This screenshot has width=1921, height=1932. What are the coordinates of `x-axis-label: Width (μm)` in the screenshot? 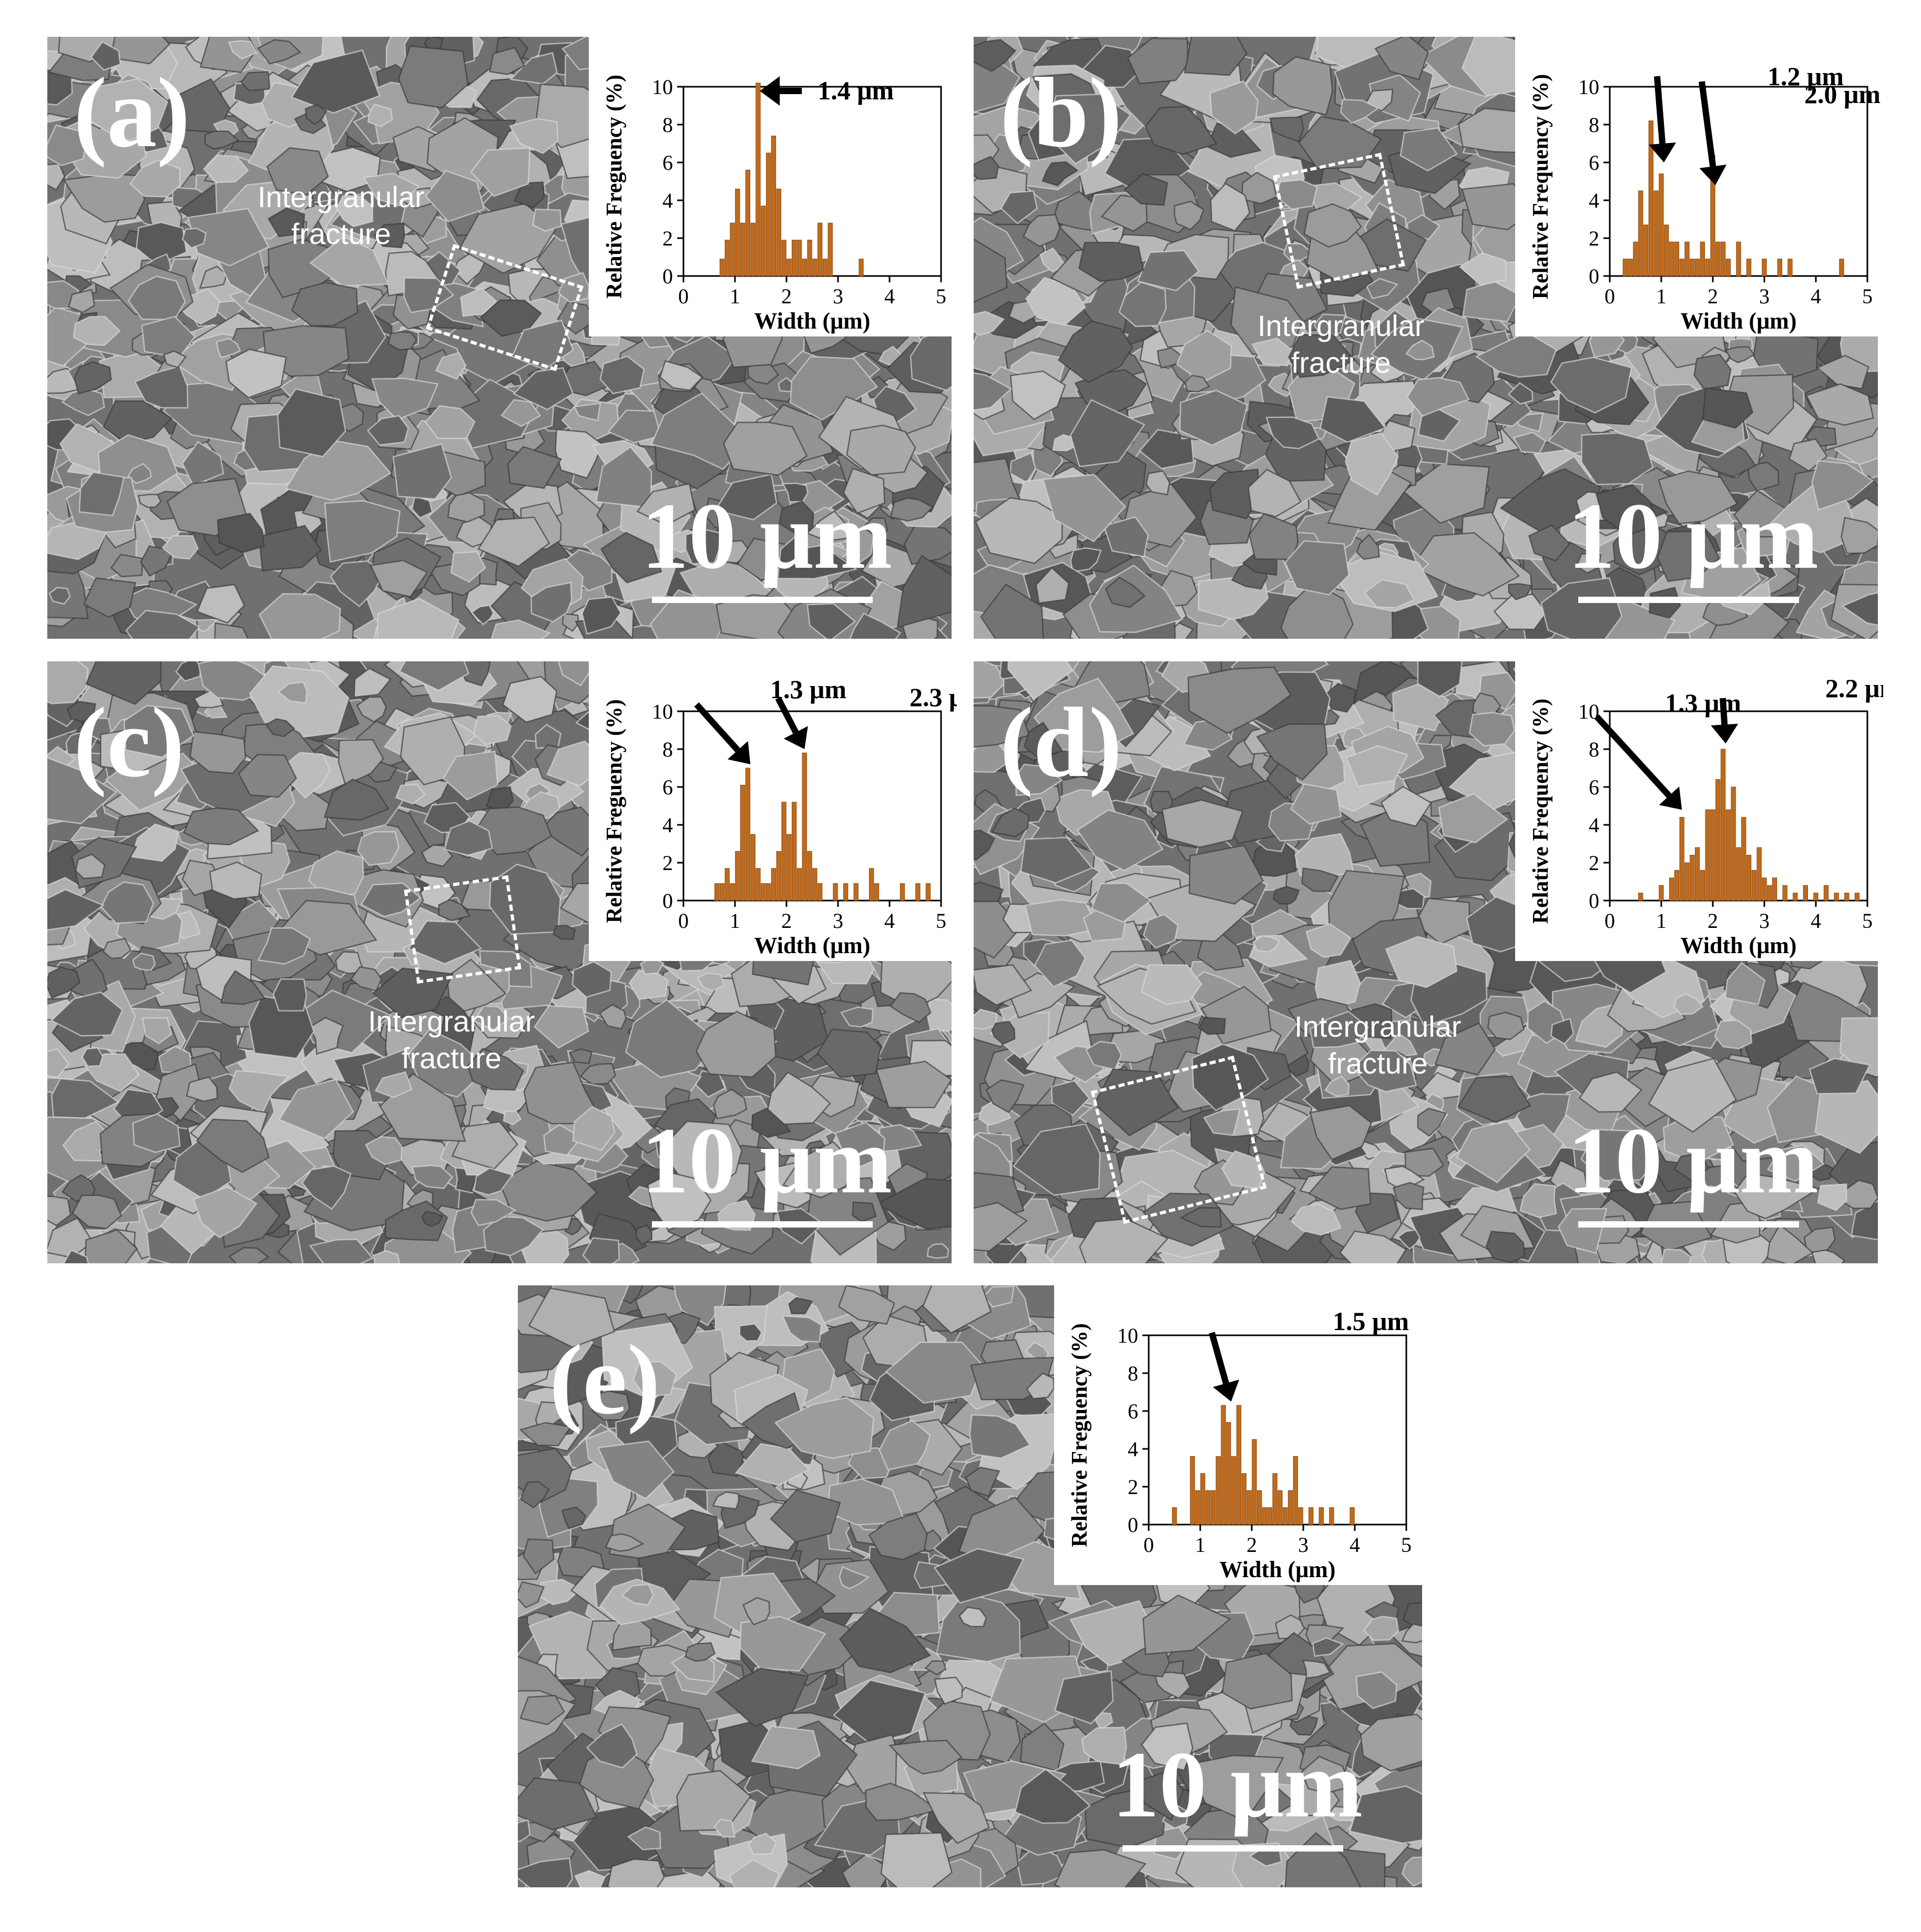 It's located at (1278, 1569).